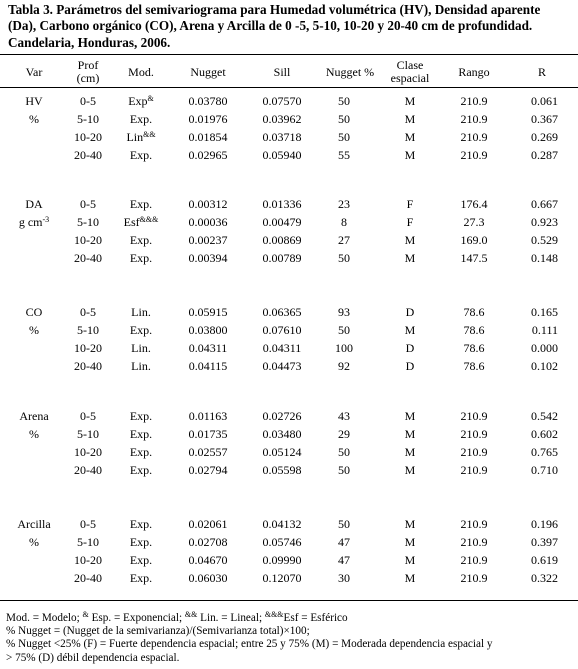 The image size is (578, 669). I want to click on cell-nugget: 0.02708, so click(208, 542).